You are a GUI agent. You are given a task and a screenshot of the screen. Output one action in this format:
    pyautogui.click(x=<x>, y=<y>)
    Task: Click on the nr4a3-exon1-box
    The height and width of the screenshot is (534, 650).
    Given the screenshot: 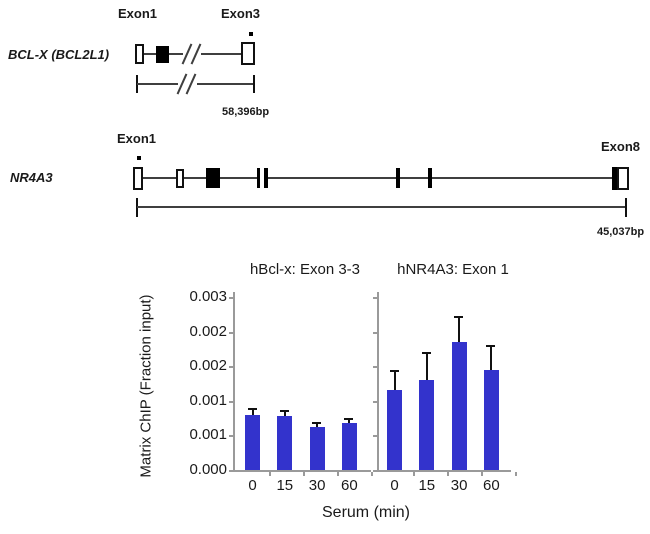 What is the action you would take?
    pyautogui.click(x=138, y=178)
    